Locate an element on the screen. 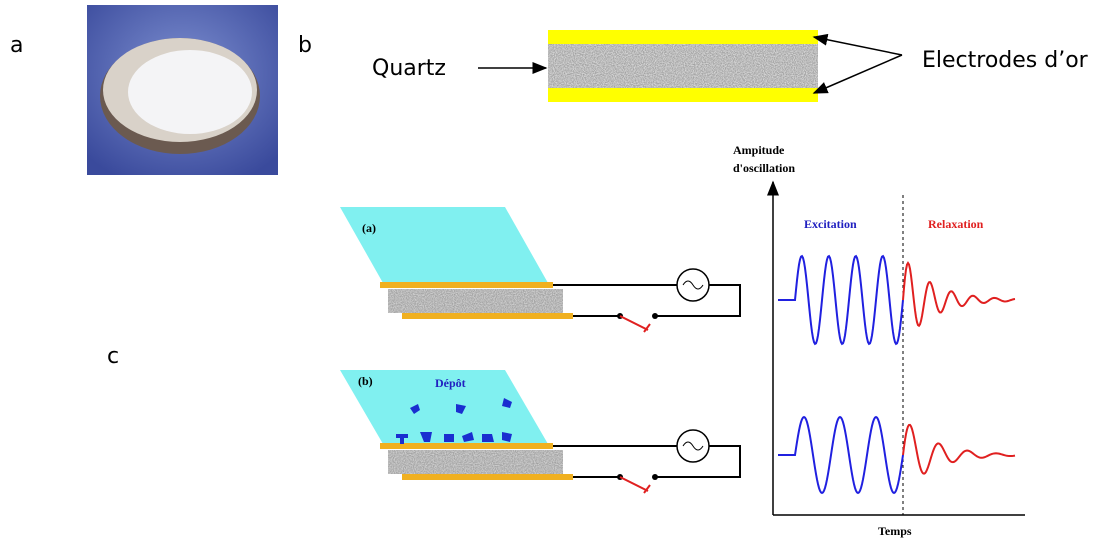  panel-label: c is located at coordinates (113, 356).